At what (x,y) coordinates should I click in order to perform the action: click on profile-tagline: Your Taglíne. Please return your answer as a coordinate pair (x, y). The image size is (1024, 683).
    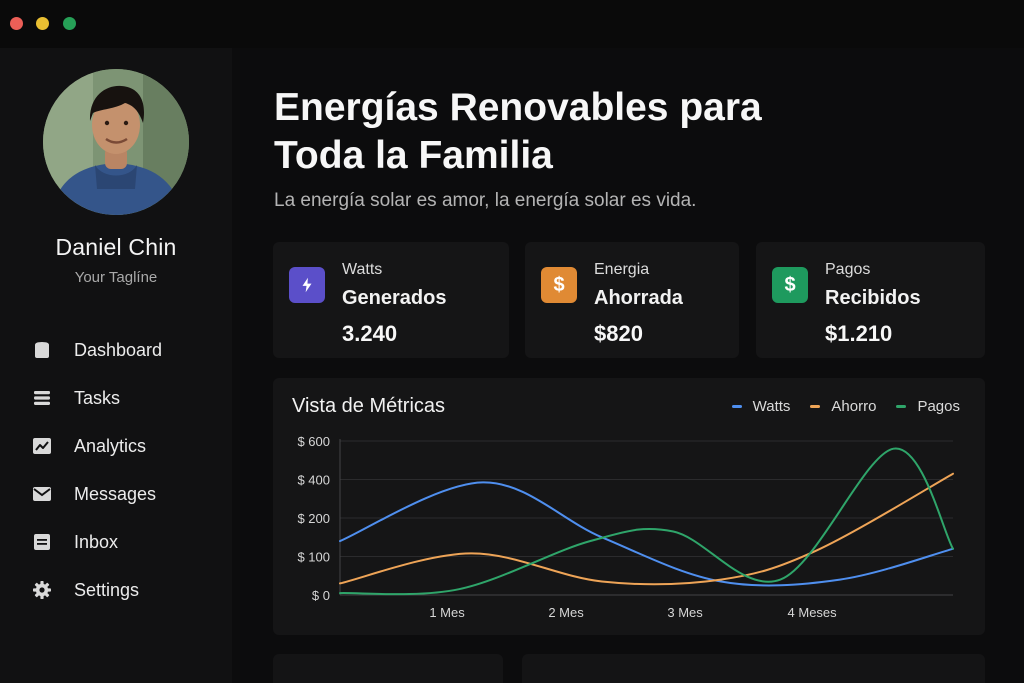
    Looking at the image, I should click on (116, 277).